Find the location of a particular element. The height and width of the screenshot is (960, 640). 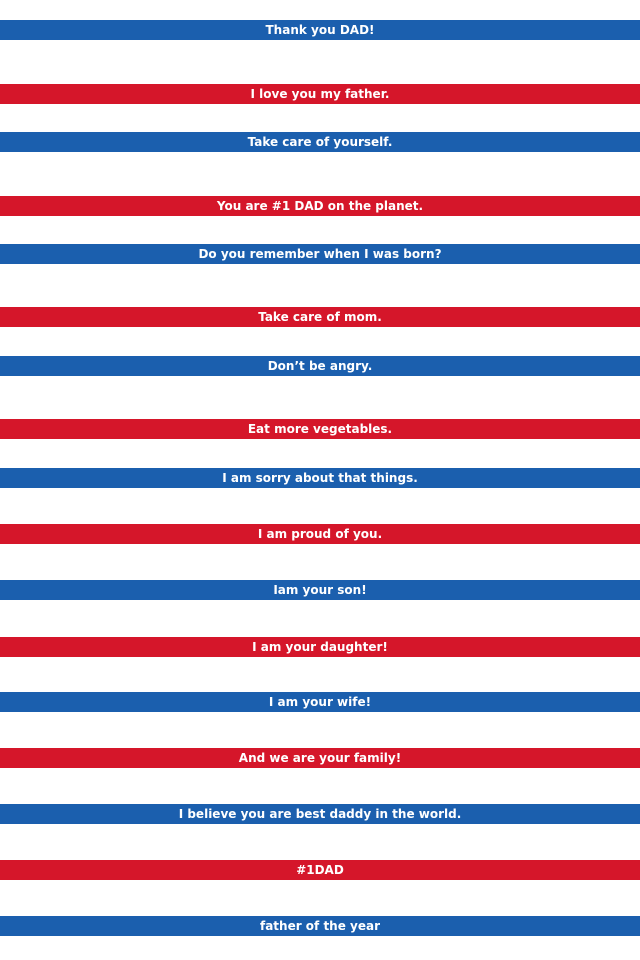

stripe-text: Thank you DAD! is located at coordinates (320, 30).